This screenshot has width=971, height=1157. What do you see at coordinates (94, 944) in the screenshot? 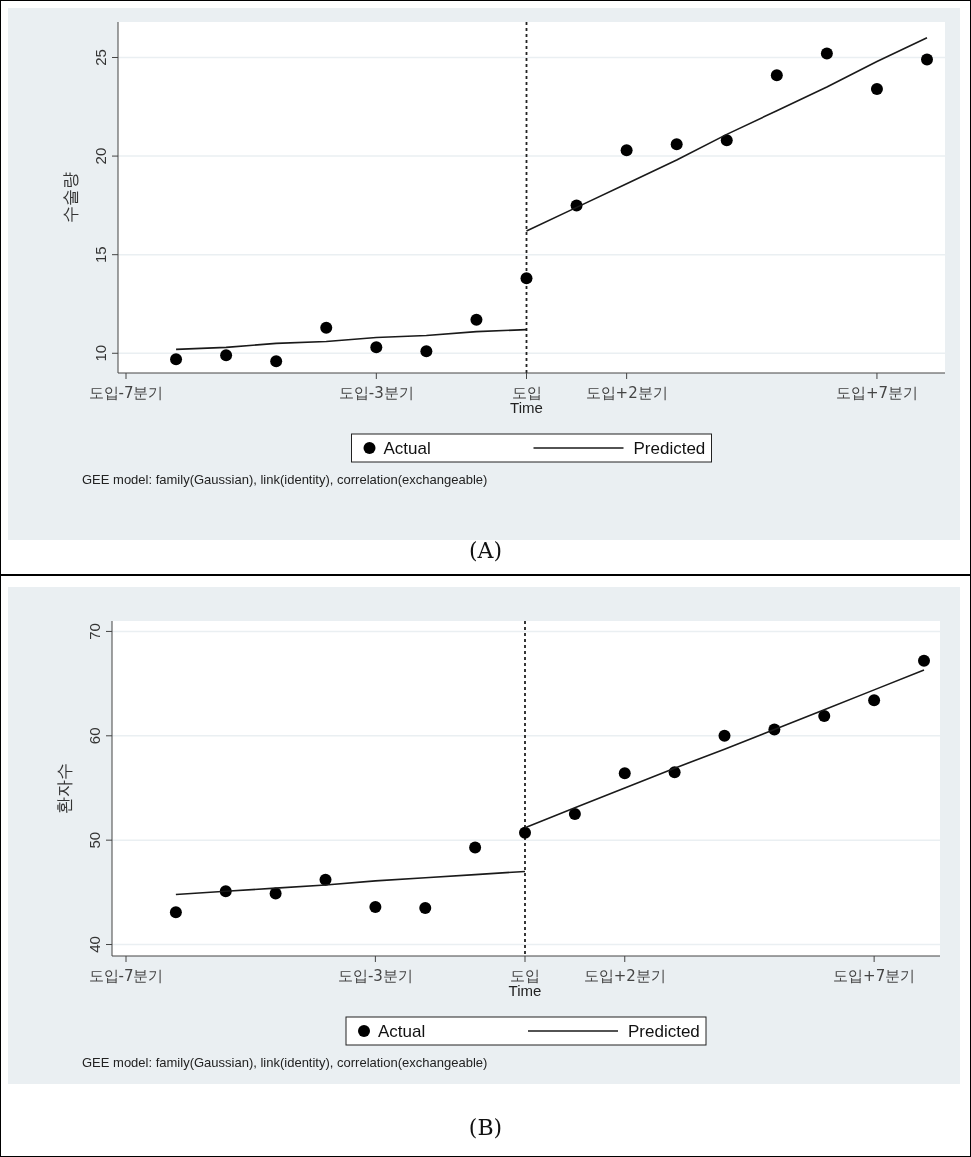
I see `y-tick-label: 40` at bounding box center [94, 944].